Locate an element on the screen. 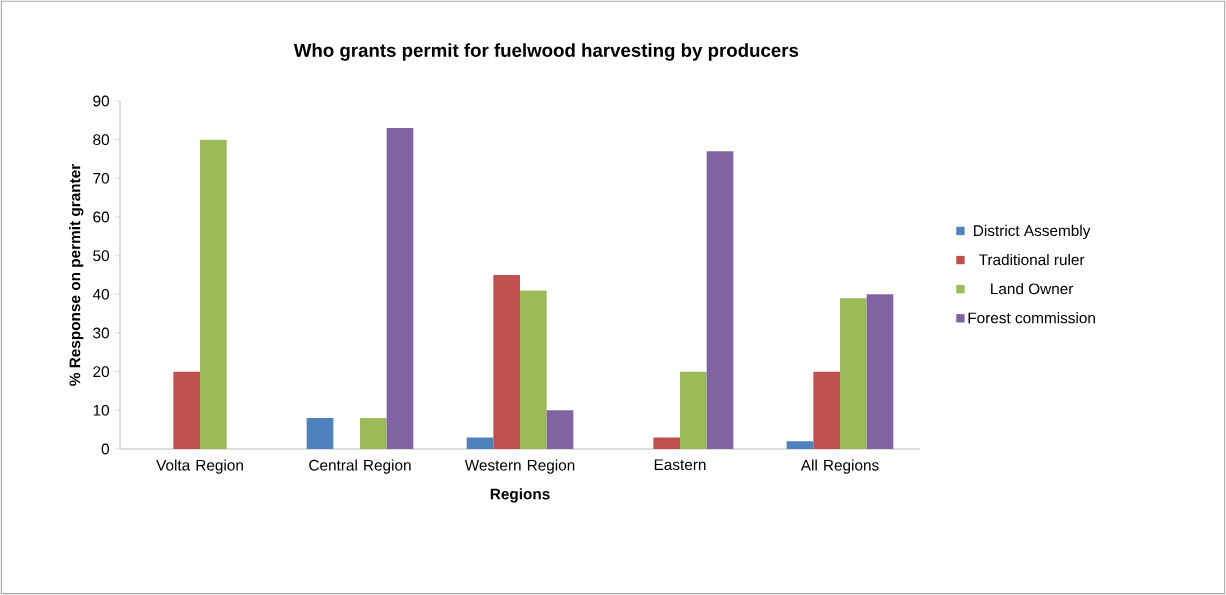 Image resolution: width=1226 pixels, height=595 pixels. y-axis-title: % Response on permit granter is located at coordinates (76, 275).